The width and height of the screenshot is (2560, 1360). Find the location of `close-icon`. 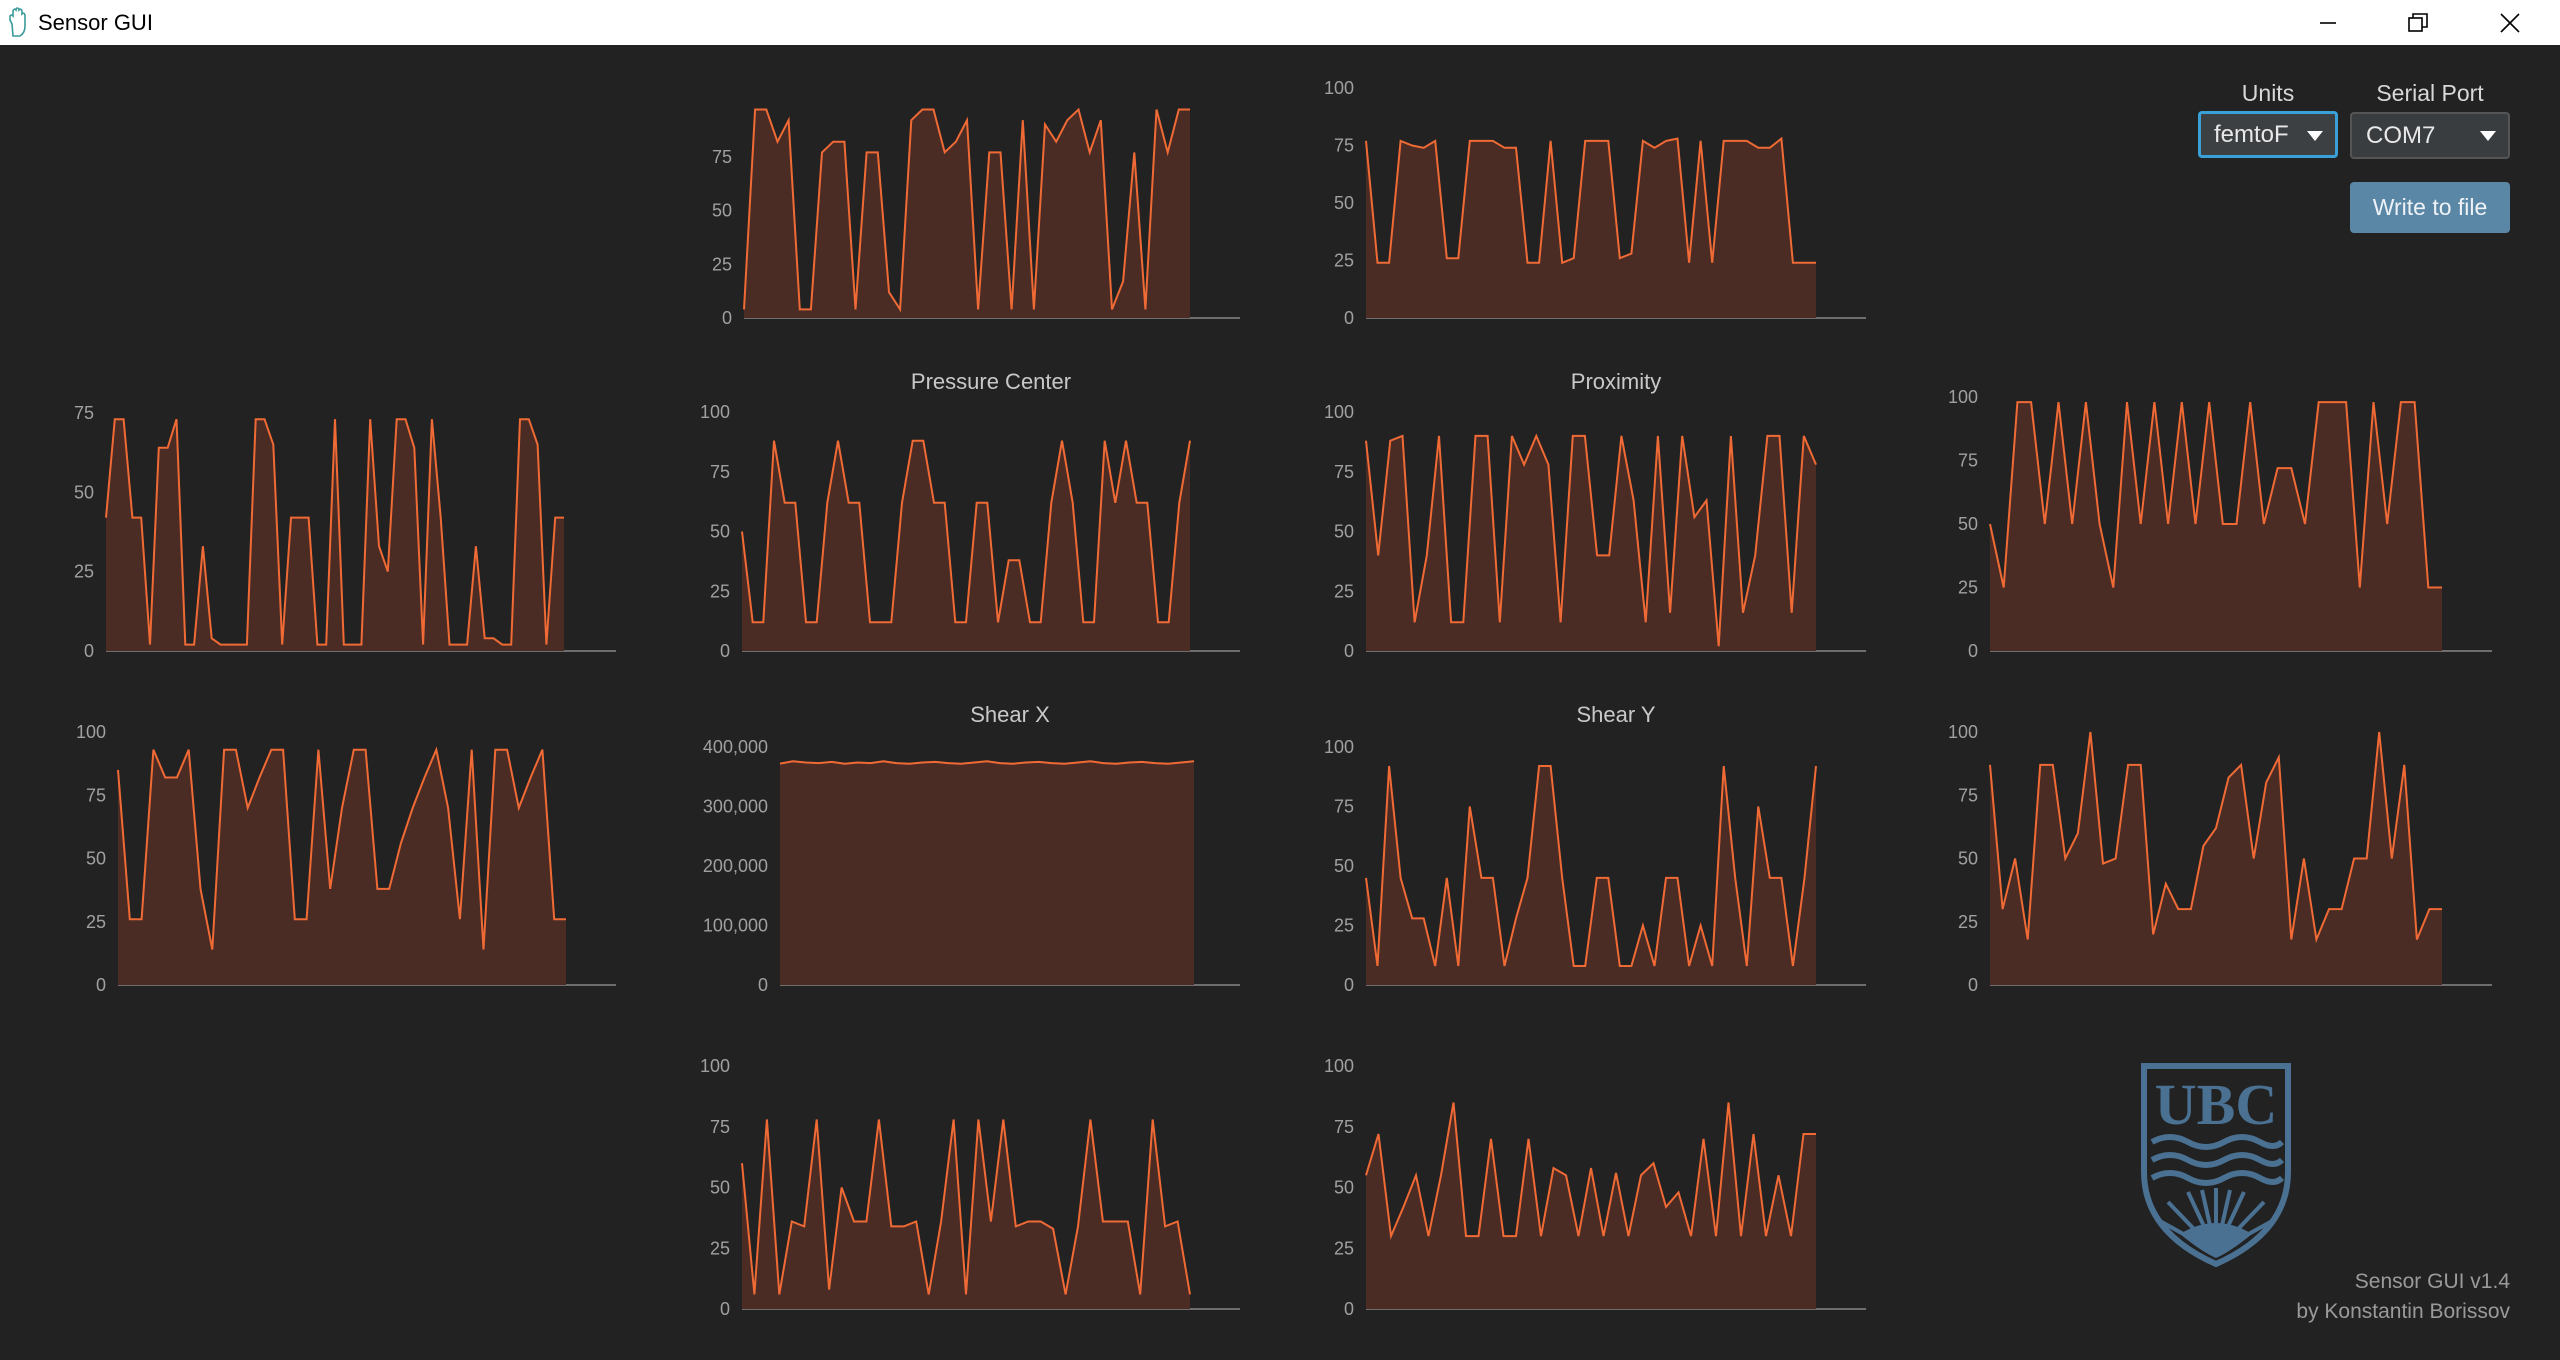

close-icon is located at coordinates (2510, 22).